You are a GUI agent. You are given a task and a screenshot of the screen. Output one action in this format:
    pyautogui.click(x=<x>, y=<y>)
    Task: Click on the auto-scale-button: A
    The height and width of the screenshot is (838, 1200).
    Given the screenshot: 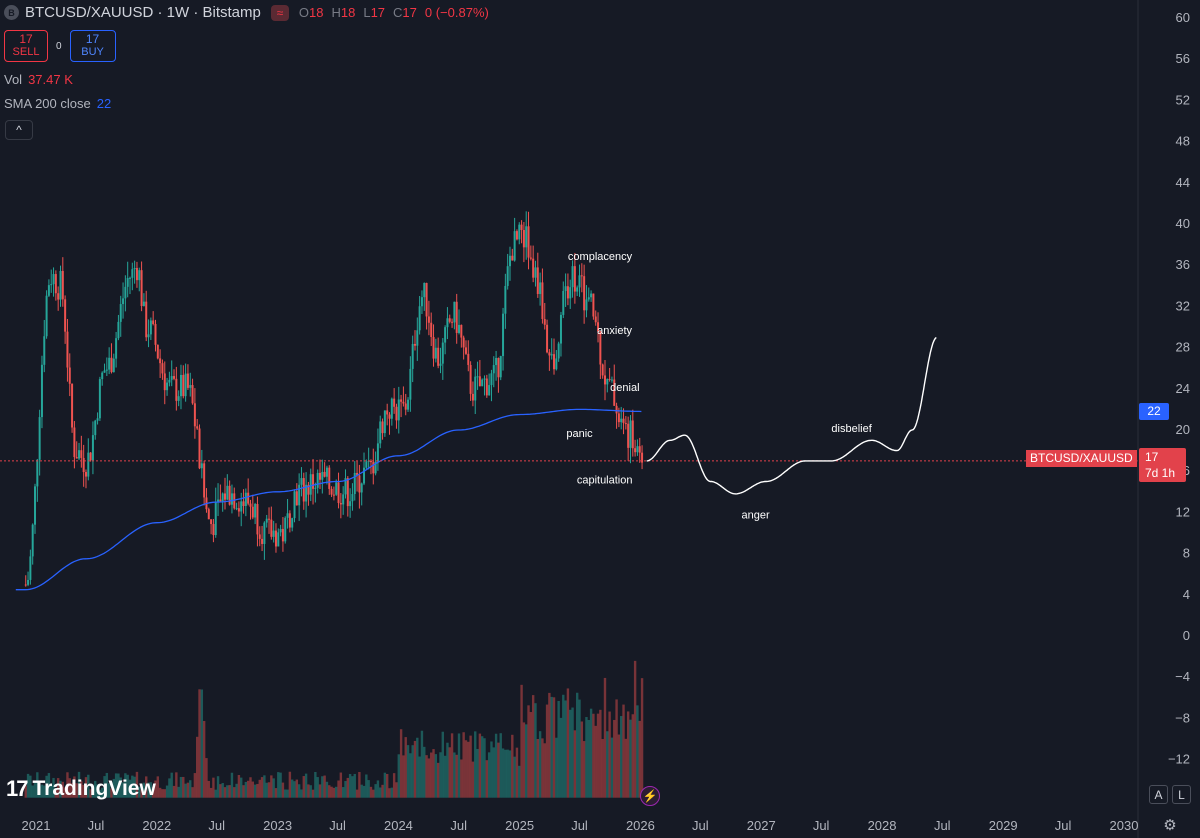 What is the action you would take?
    pyautogui.click(x=1158, y=794)
    